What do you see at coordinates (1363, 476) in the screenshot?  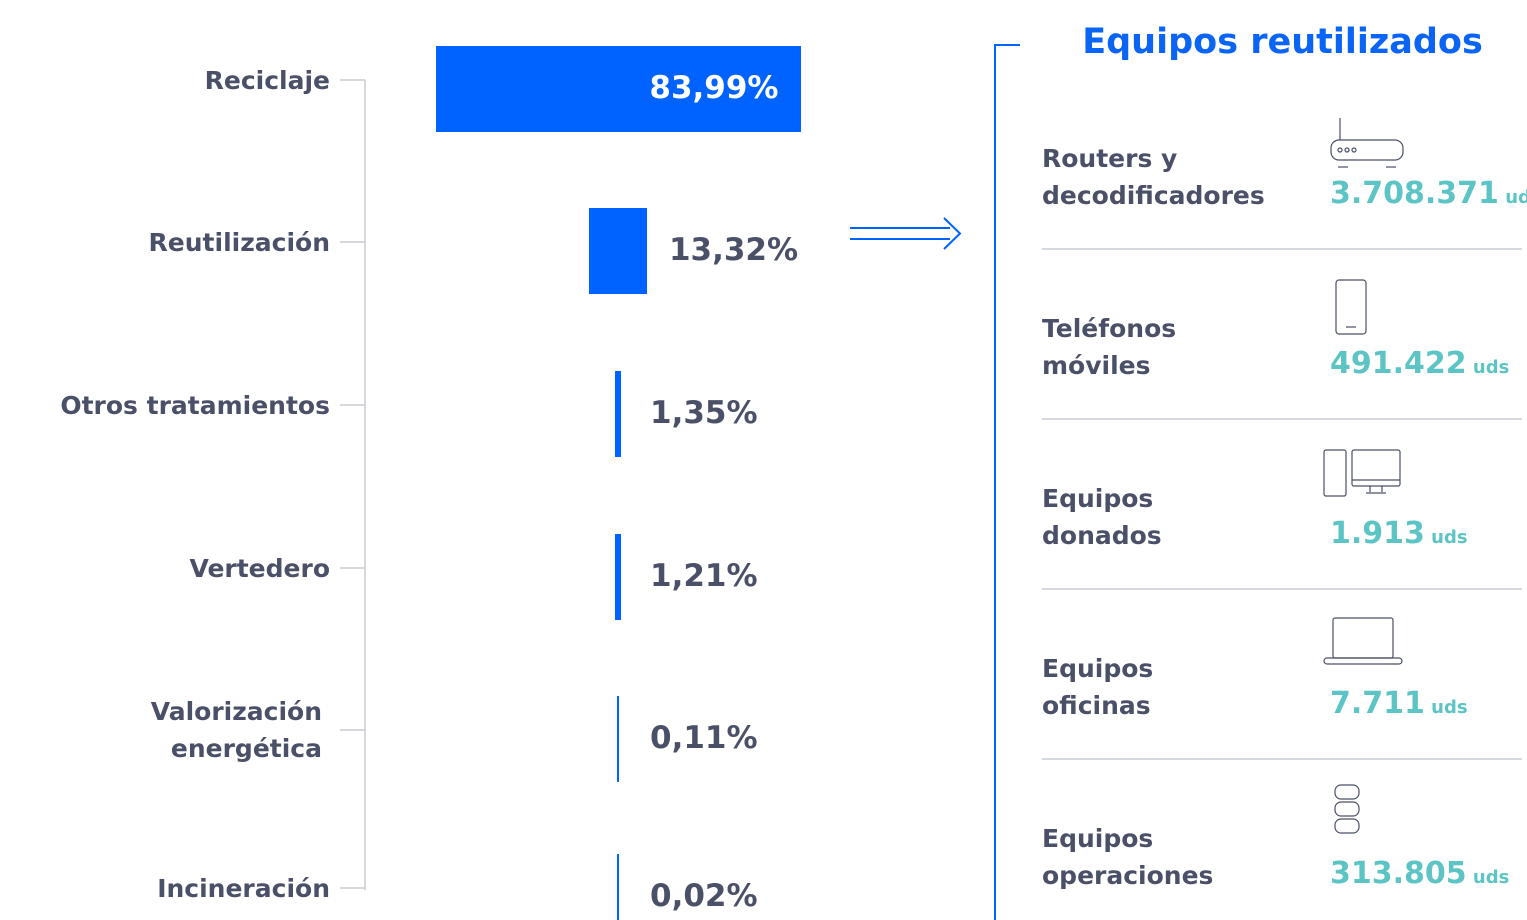 I see `icons` at bounding box center [1363, 476].